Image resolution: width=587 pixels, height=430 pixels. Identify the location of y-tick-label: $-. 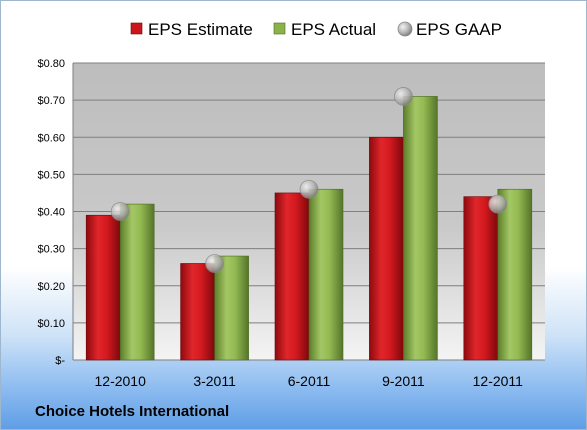
(60, 361).